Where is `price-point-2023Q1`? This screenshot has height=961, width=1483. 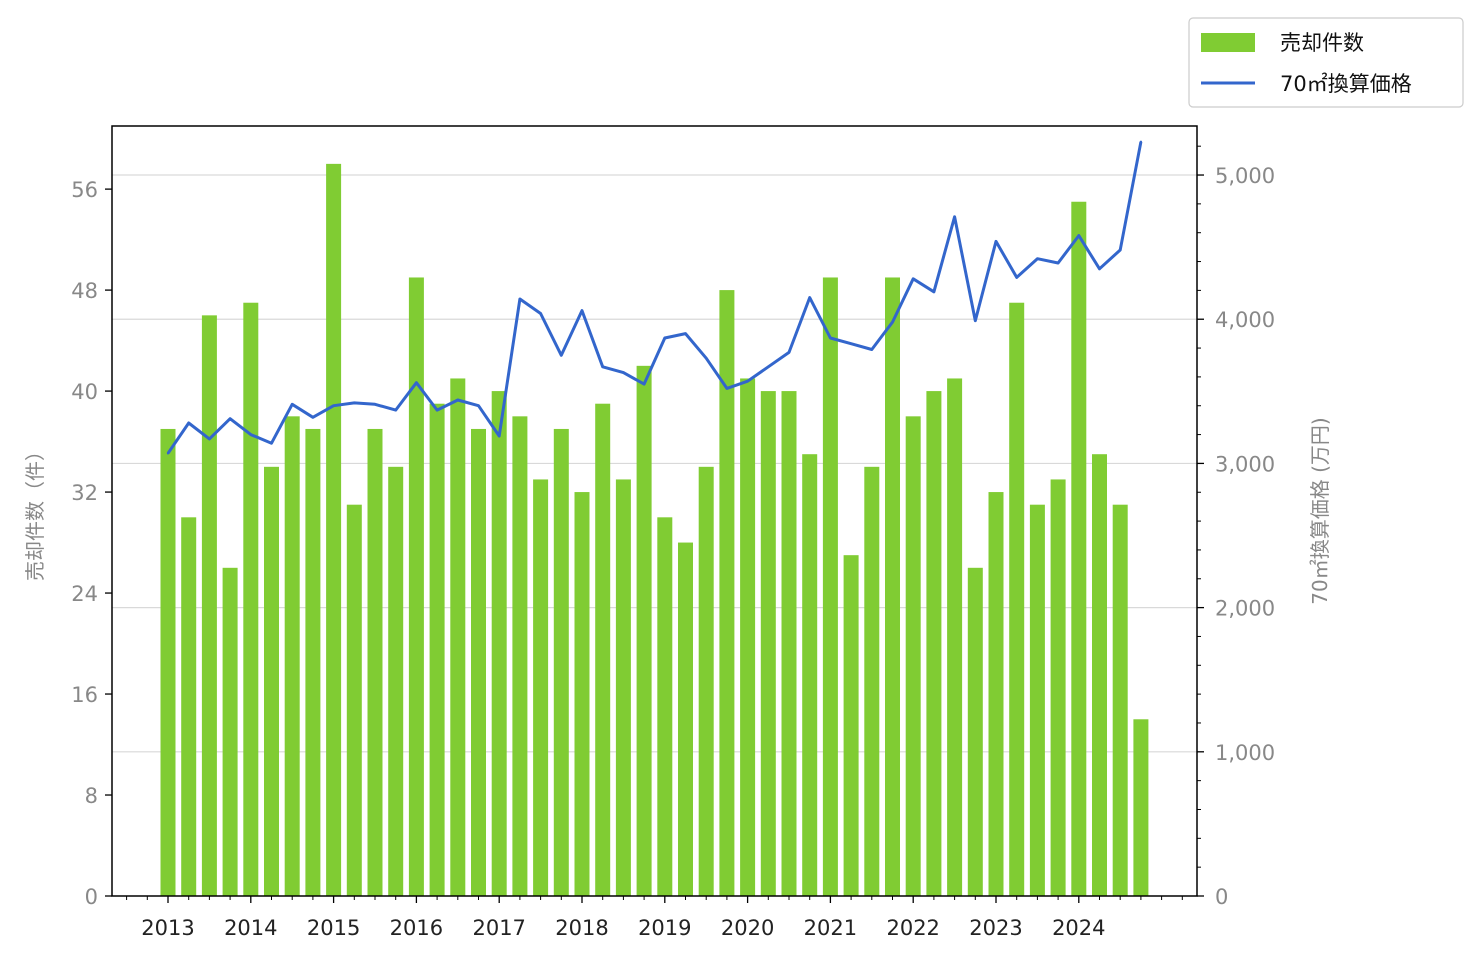
price-point-2023Q1 is located at coordinates (996, 241).